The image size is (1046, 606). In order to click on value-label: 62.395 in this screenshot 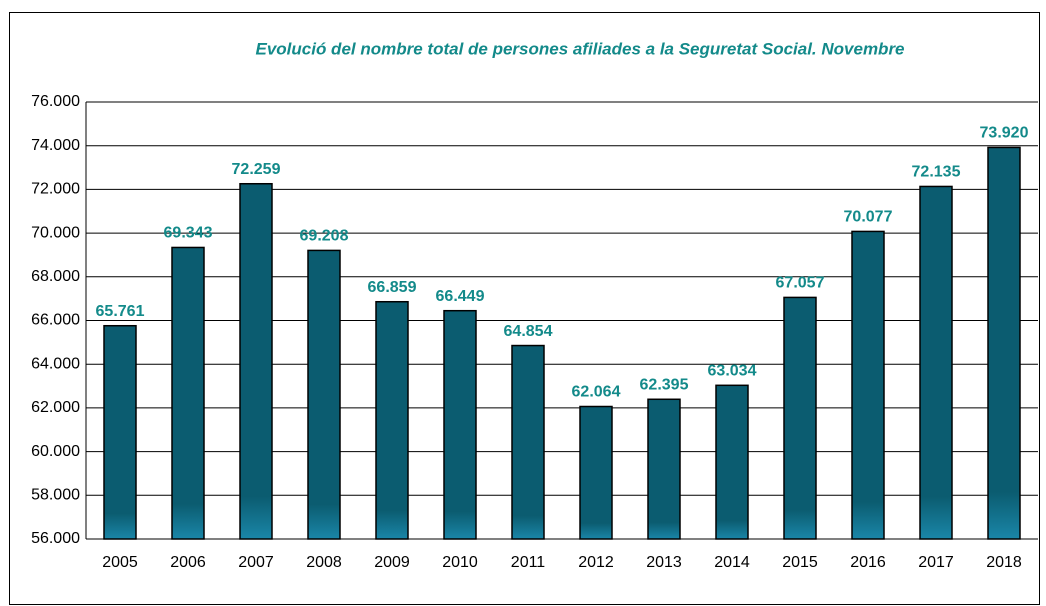, I will do `click(664, 384)`.